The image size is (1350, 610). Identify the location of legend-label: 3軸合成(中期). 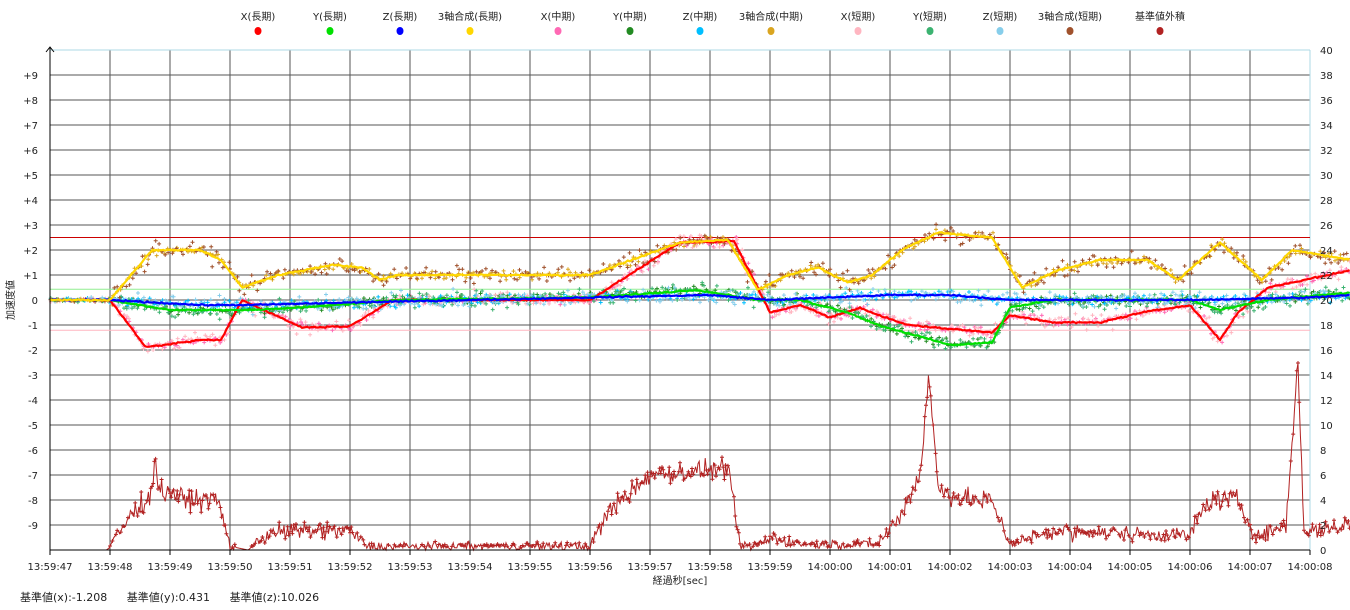
(771, 16).